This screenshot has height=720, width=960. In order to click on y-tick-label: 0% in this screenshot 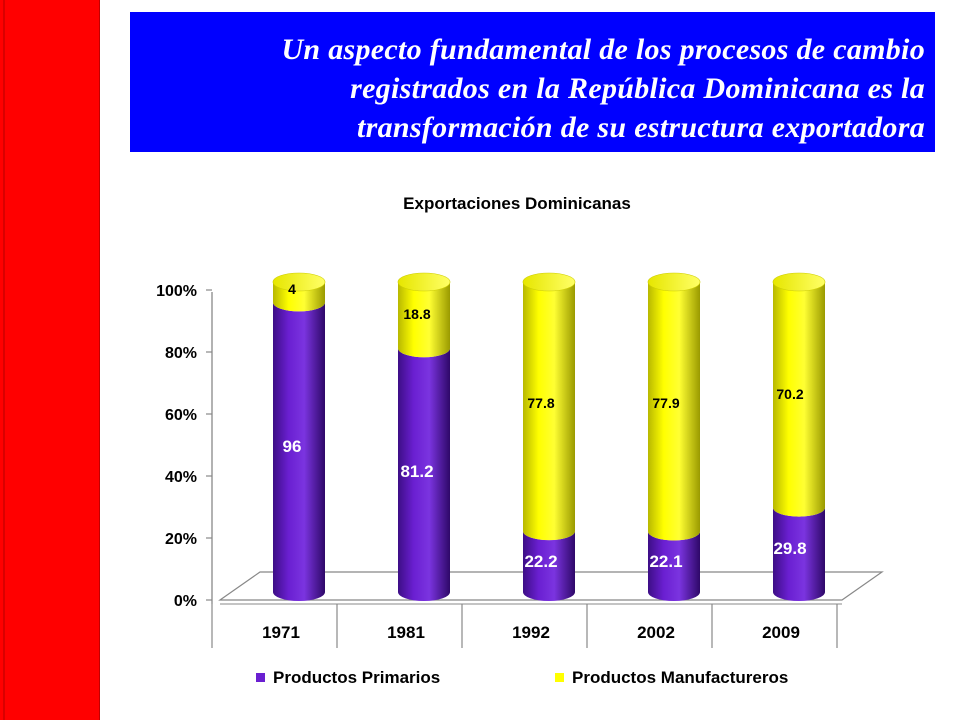, I will do `click(185, 601)`.